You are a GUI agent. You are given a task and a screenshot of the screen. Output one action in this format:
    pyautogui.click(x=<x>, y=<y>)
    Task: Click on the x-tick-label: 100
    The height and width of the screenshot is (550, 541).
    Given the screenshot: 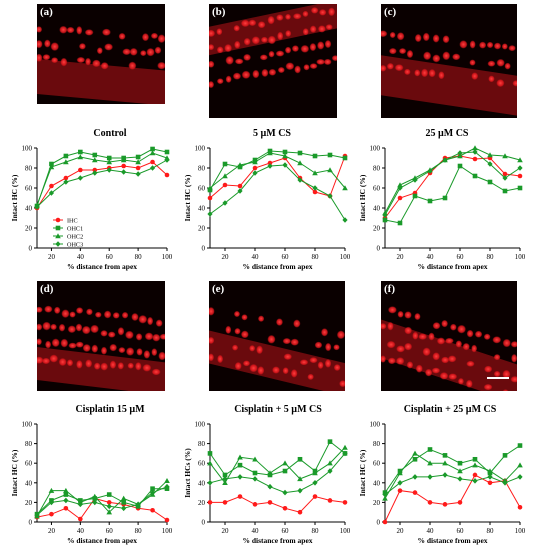 What is the action you would take?
    pyautogui.click(x=345, y=257)
    